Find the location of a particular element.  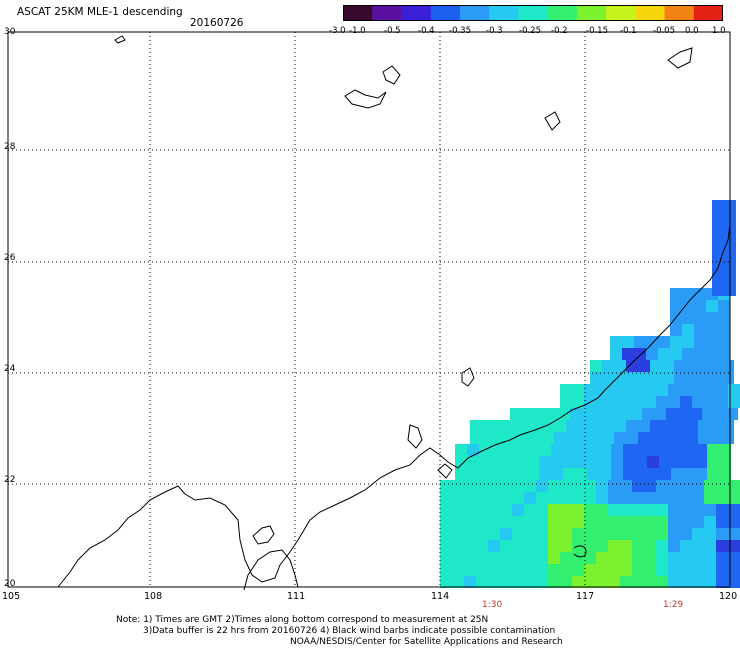

chart-title: ASCAT 25KM MLE-1 descending is located at coordinates (100, 12).